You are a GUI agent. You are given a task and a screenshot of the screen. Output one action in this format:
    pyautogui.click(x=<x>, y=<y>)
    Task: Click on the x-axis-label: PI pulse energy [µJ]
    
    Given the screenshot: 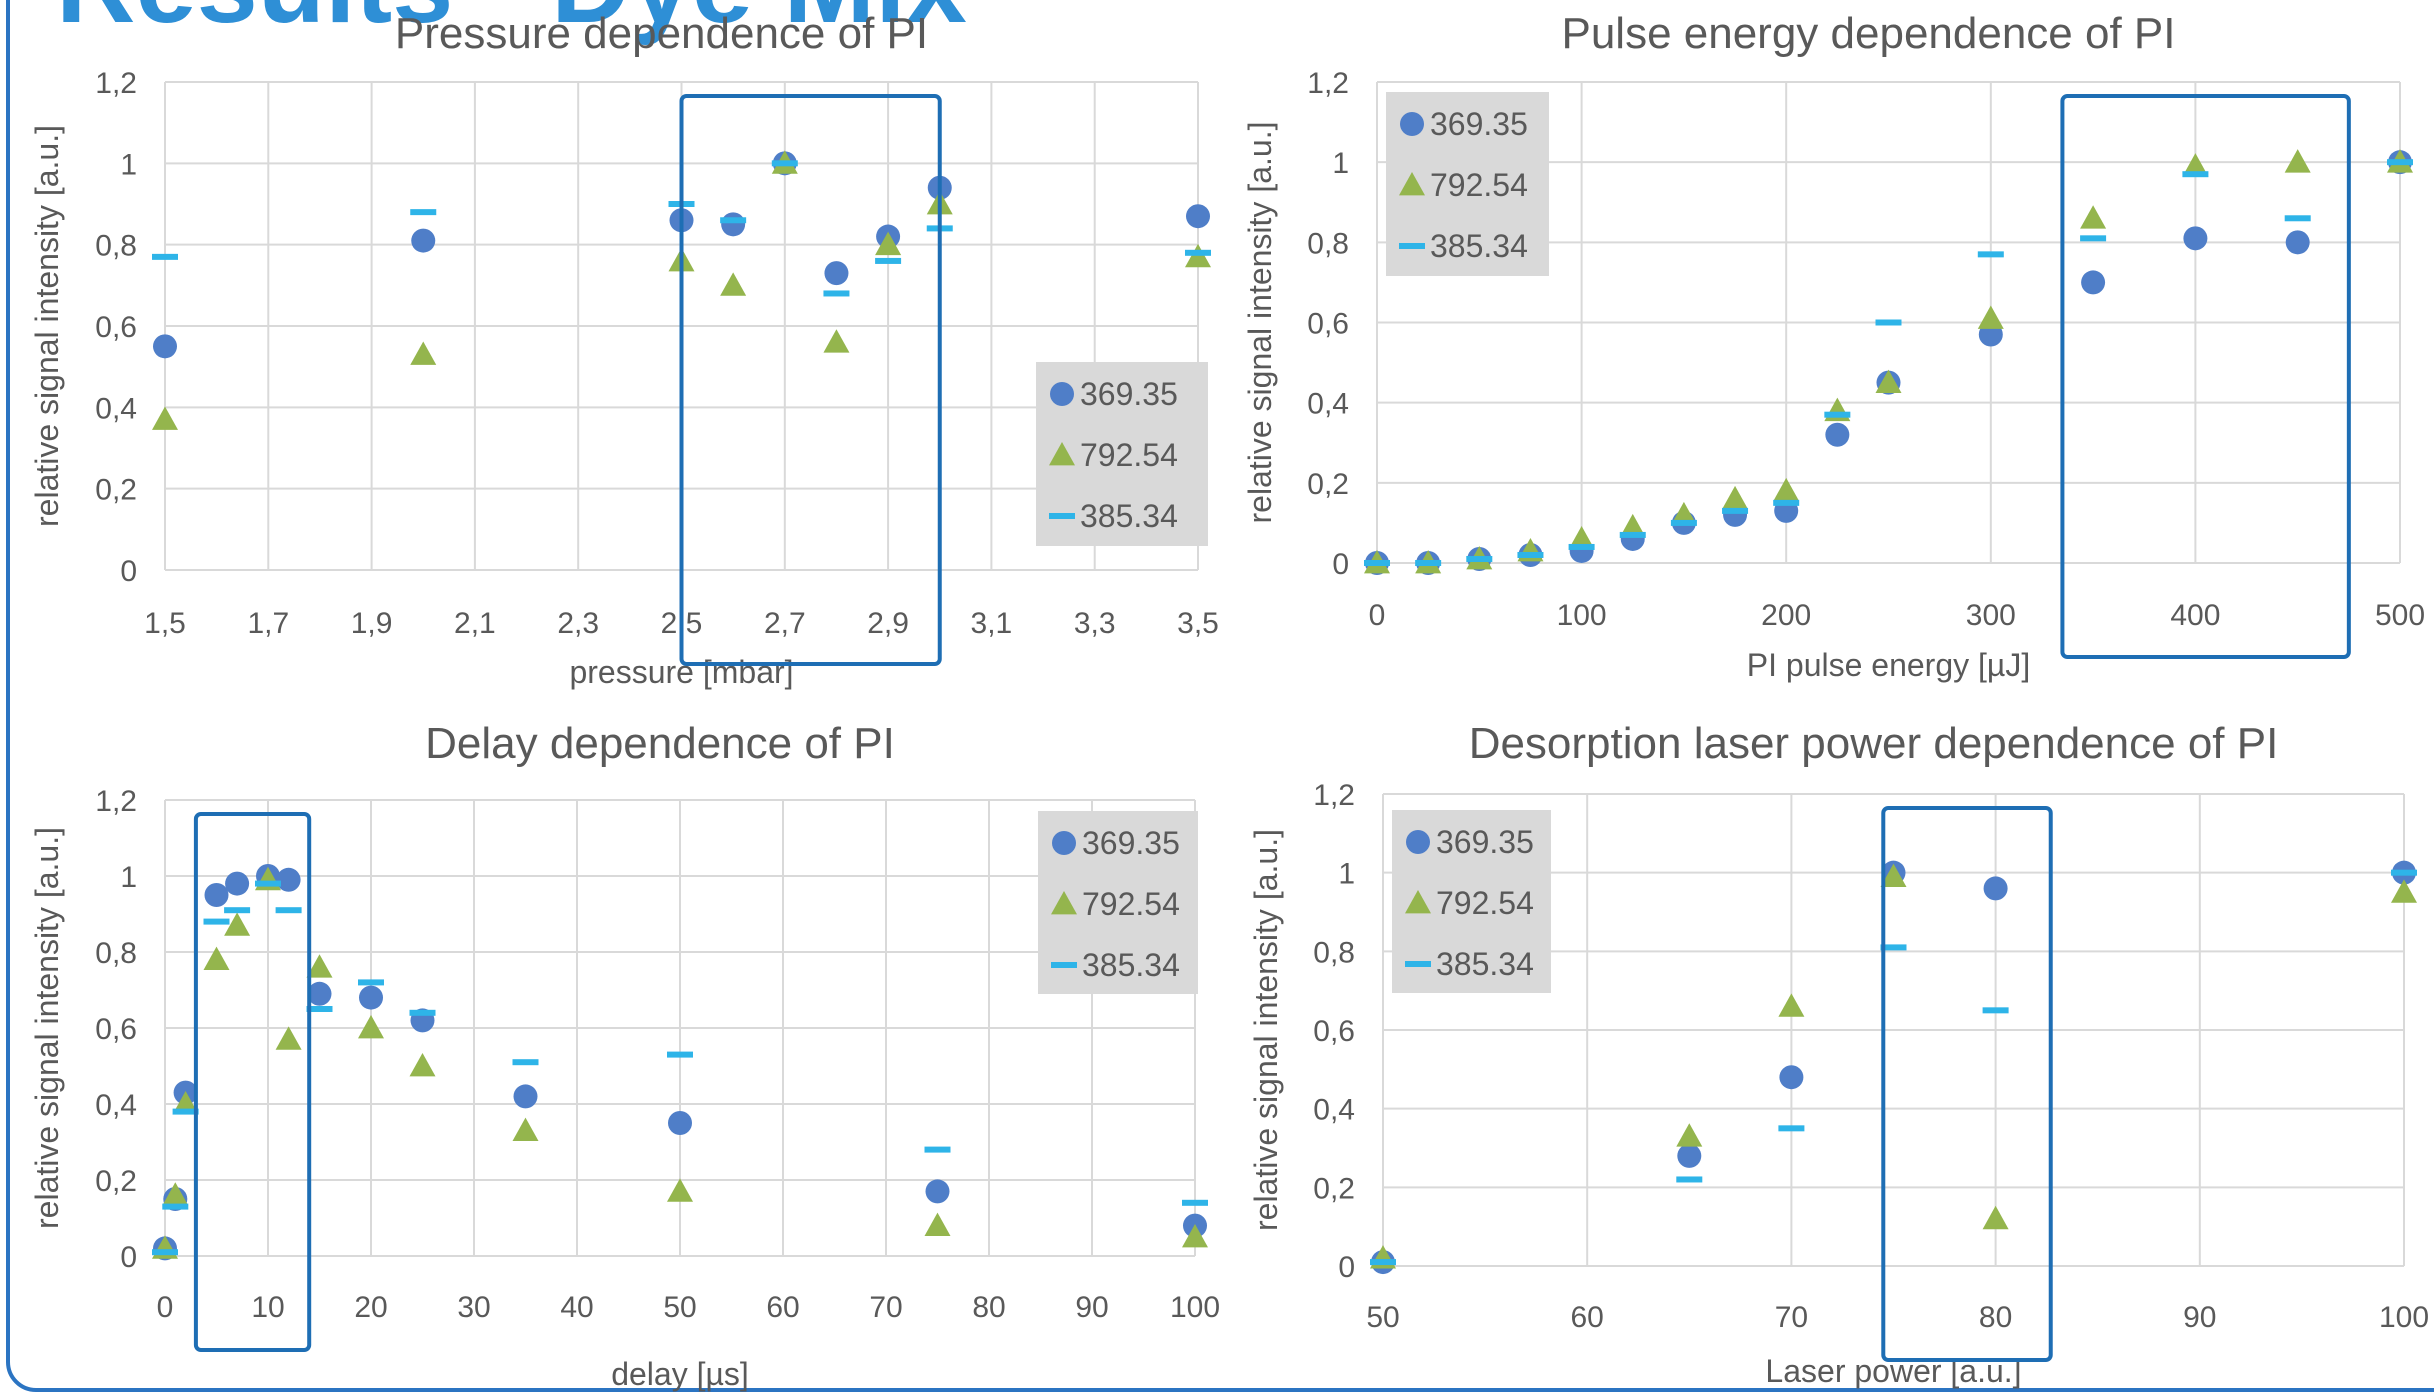 What is the action you would take?
    pyautogui.click(x=1888, y=665)
    